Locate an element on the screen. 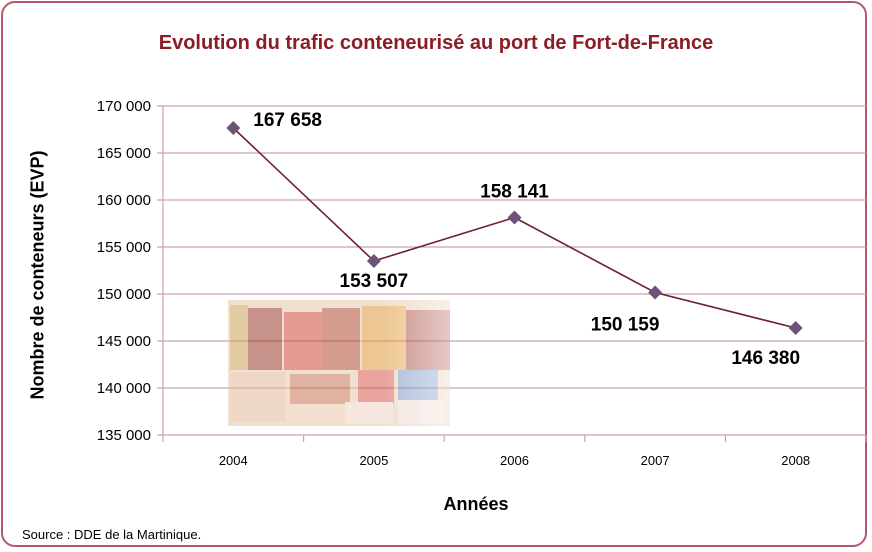  data-label: 167 658 is located at coordinates (287, 120).